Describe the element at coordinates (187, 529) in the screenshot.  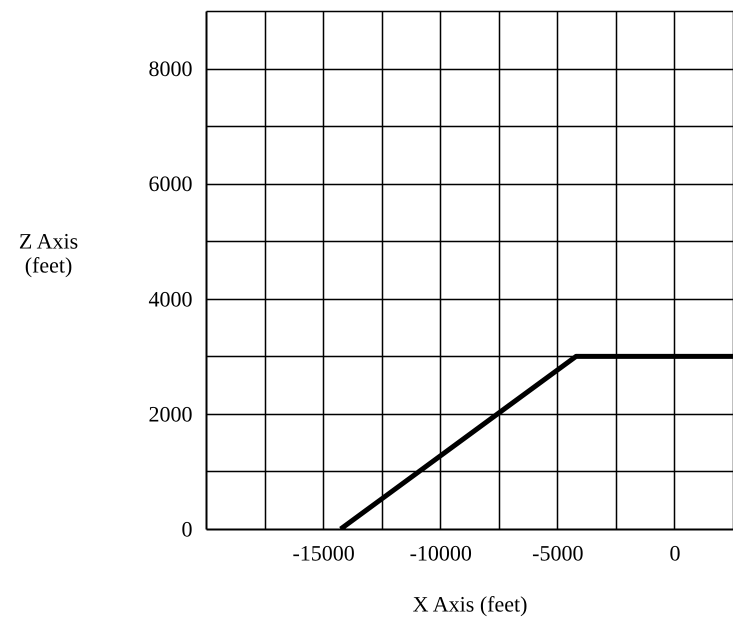
I see `y-tick-label: 0` at that location.